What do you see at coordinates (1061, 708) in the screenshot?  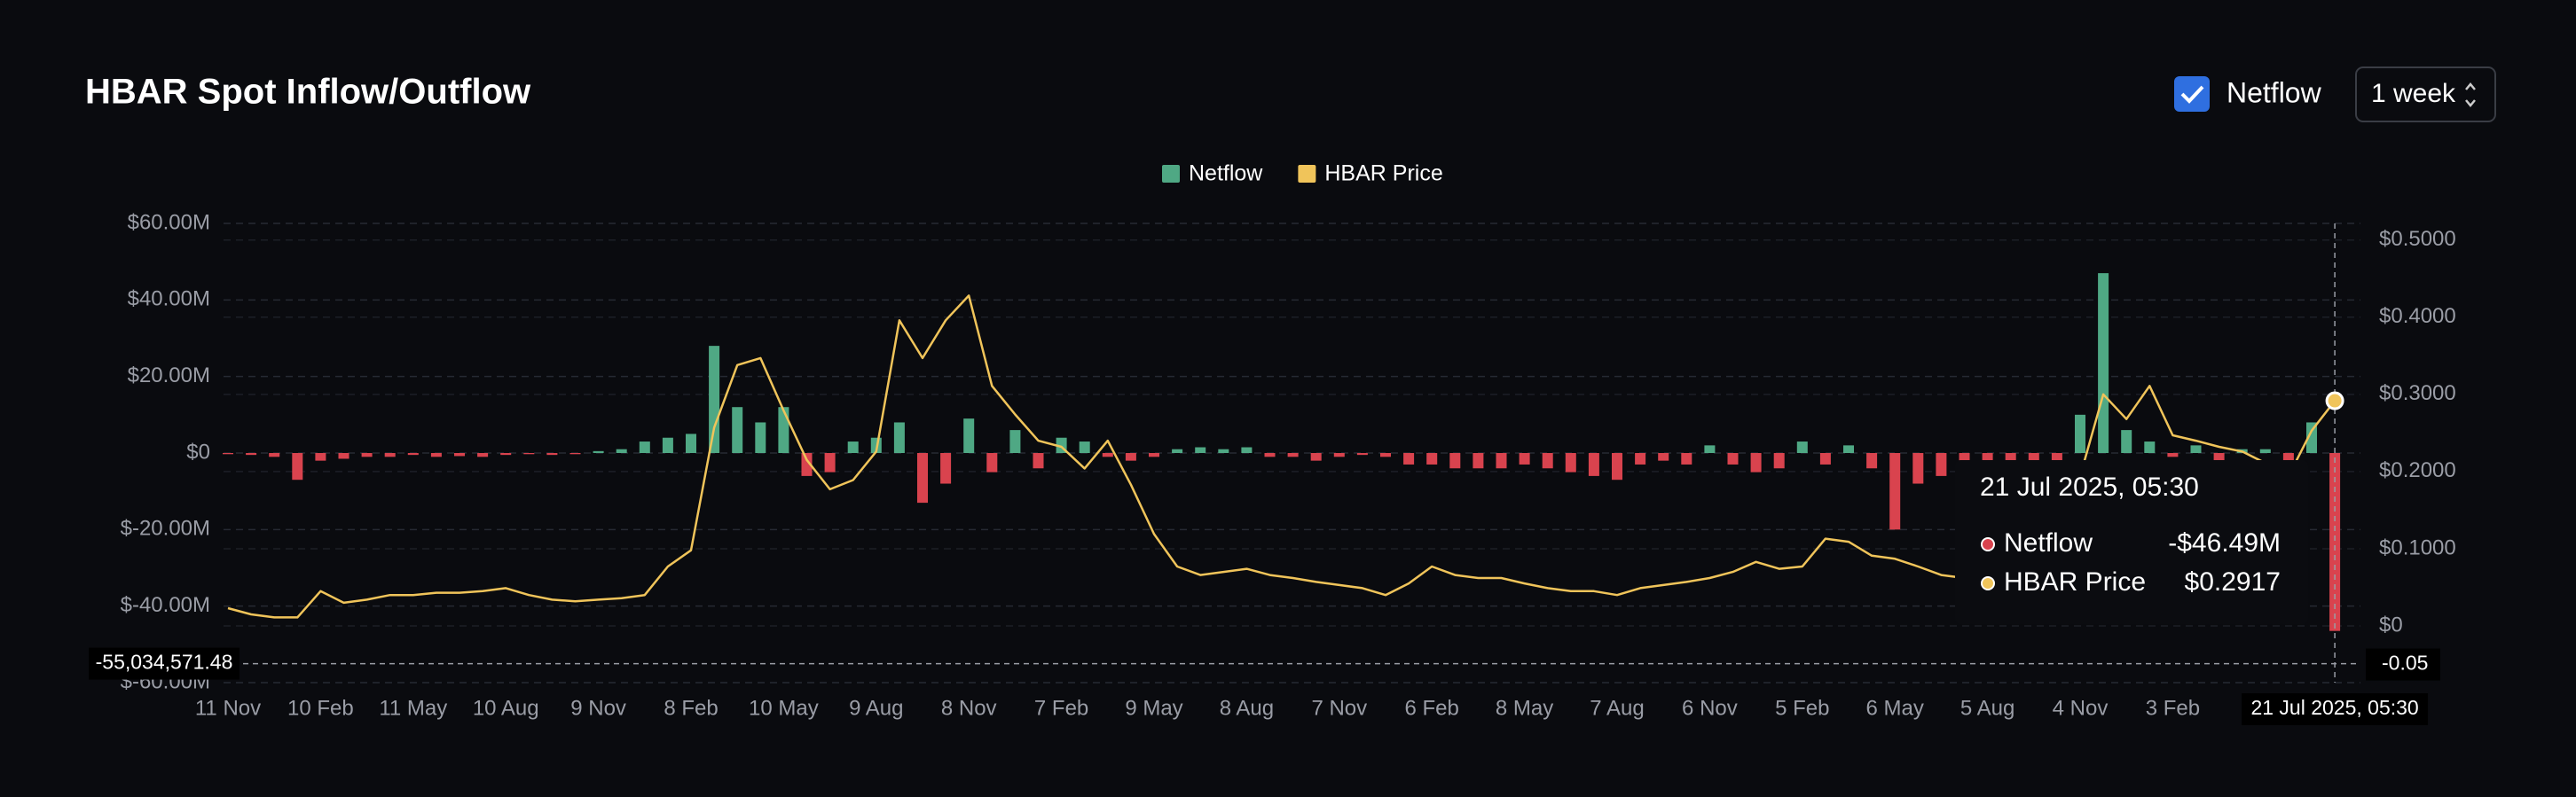 I see `x-tick-label: 7 Feb` at bounding box center [1061, 708].